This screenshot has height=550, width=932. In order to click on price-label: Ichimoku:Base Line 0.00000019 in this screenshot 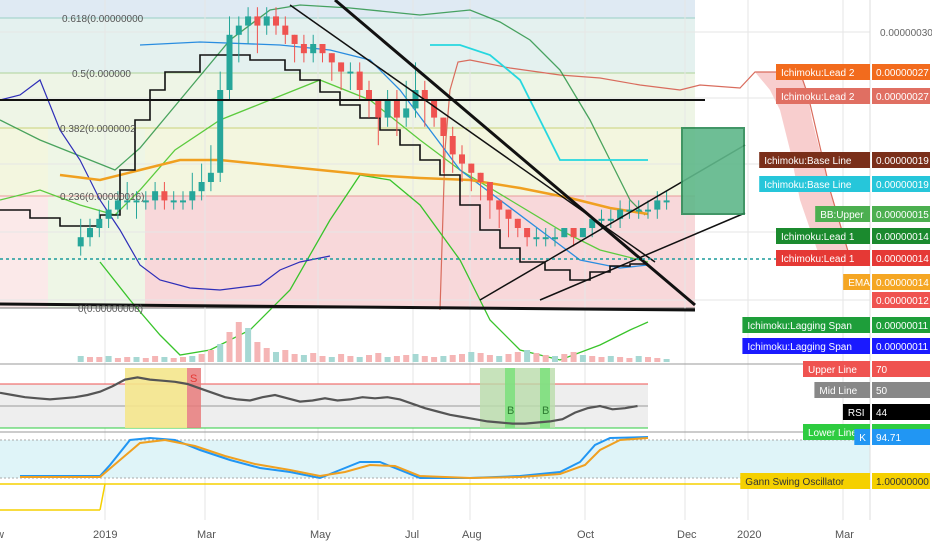, I will do `click(844, 160)`.